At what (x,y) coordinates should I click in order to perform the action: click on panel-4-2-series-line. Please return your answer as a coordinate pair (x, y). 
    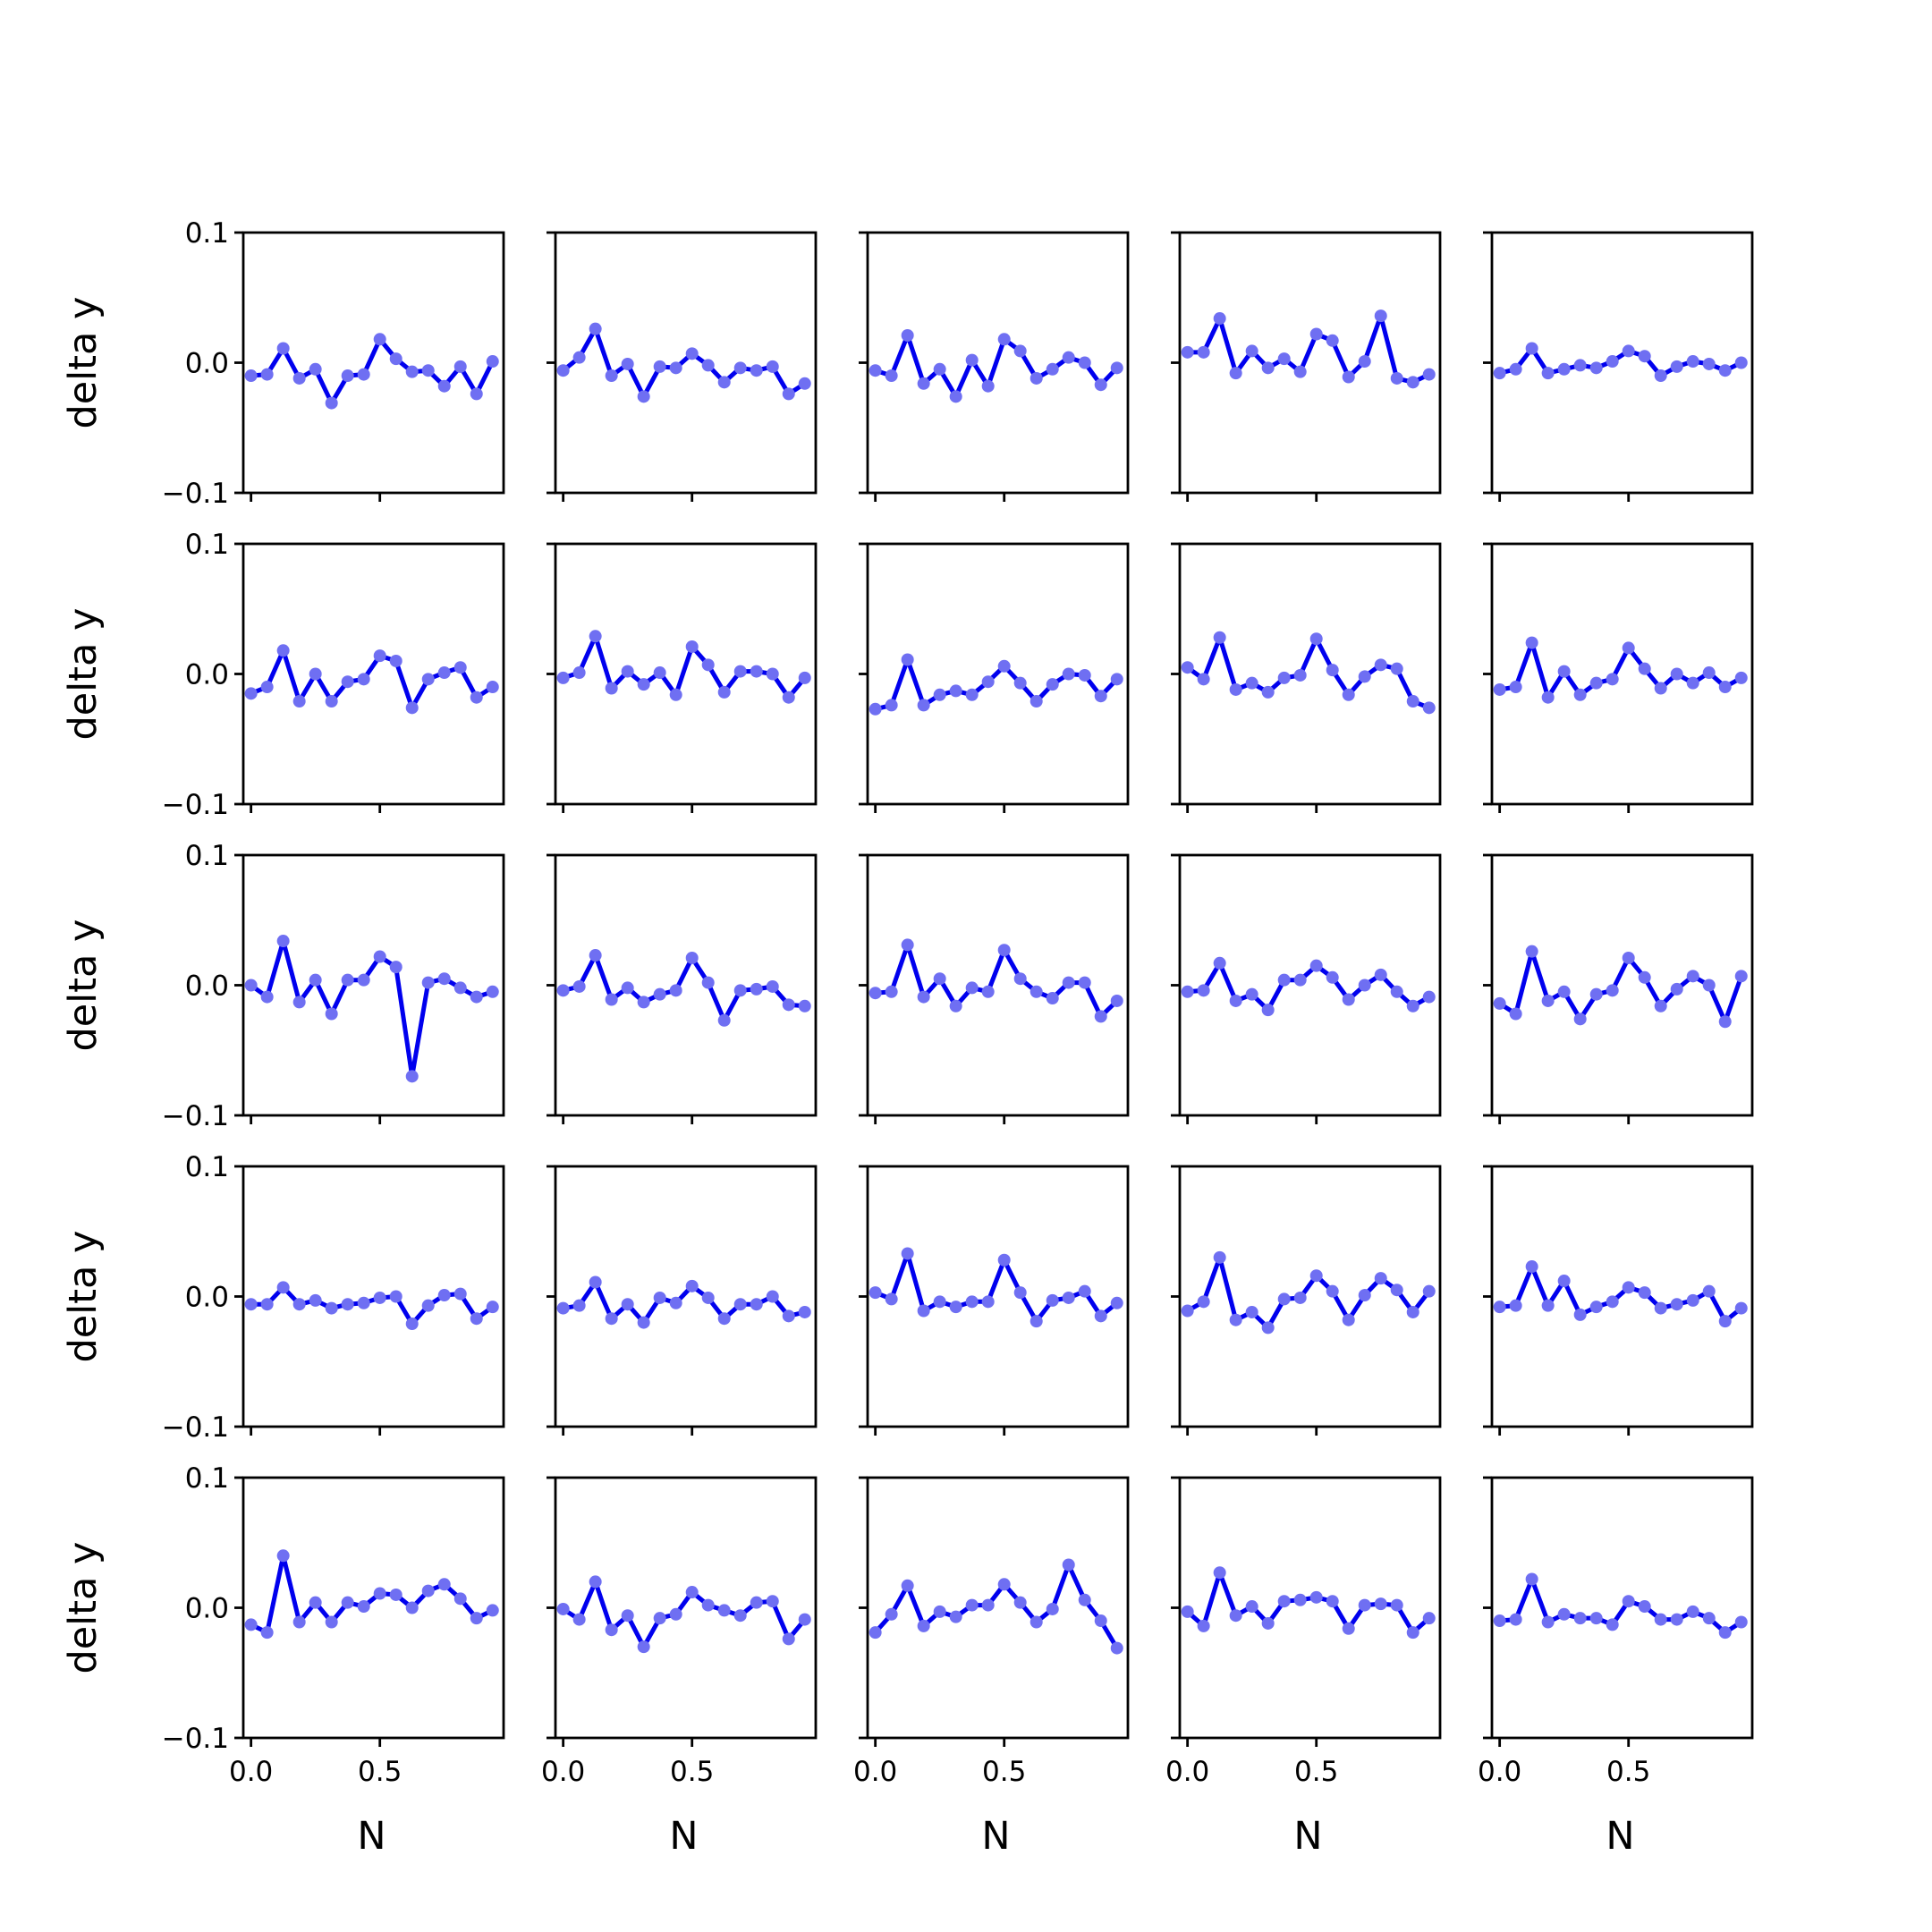
    Looking at the image, I should click on (684, 1303).